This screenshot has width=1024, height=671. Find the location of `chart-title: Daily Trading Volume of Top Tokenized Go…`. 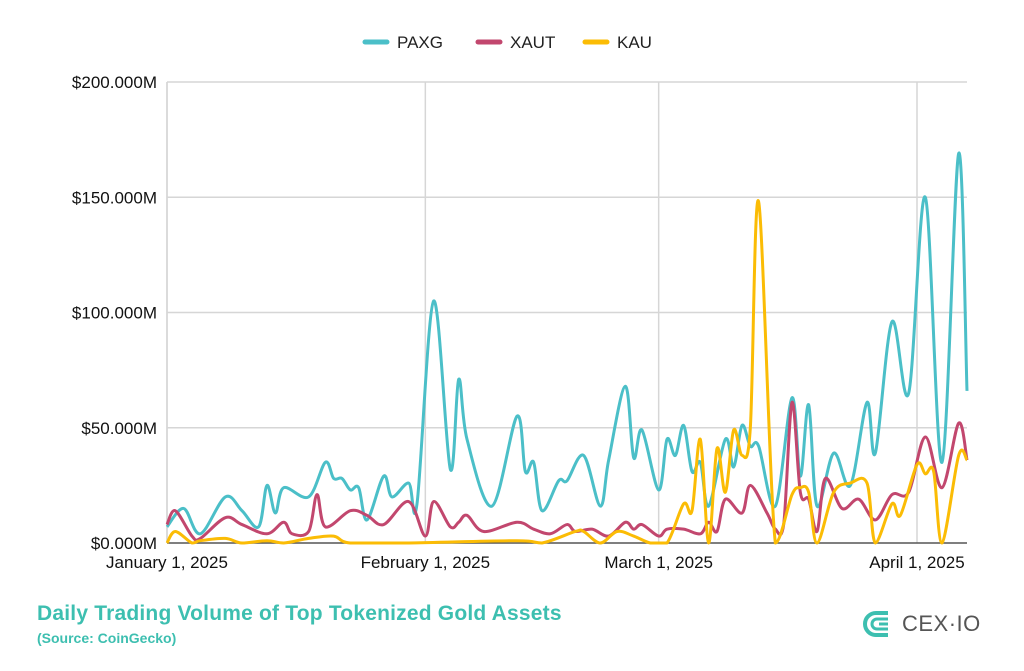

chart-title: Daily Trading Volume of Top Tokenized Go… is located at coordinates (299, 613).